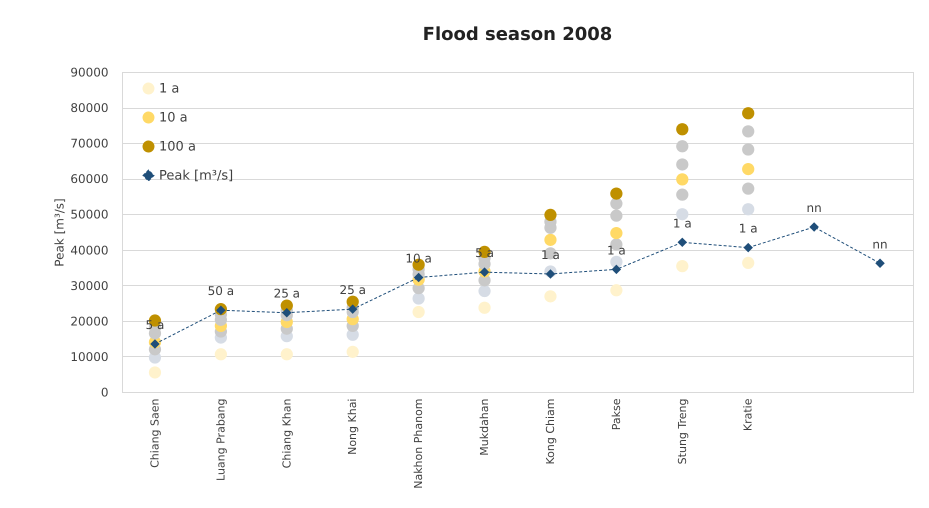 This screenshot has height=508, width=929. I want to click on chart-title: Flood season 2008, so click(517, 34).